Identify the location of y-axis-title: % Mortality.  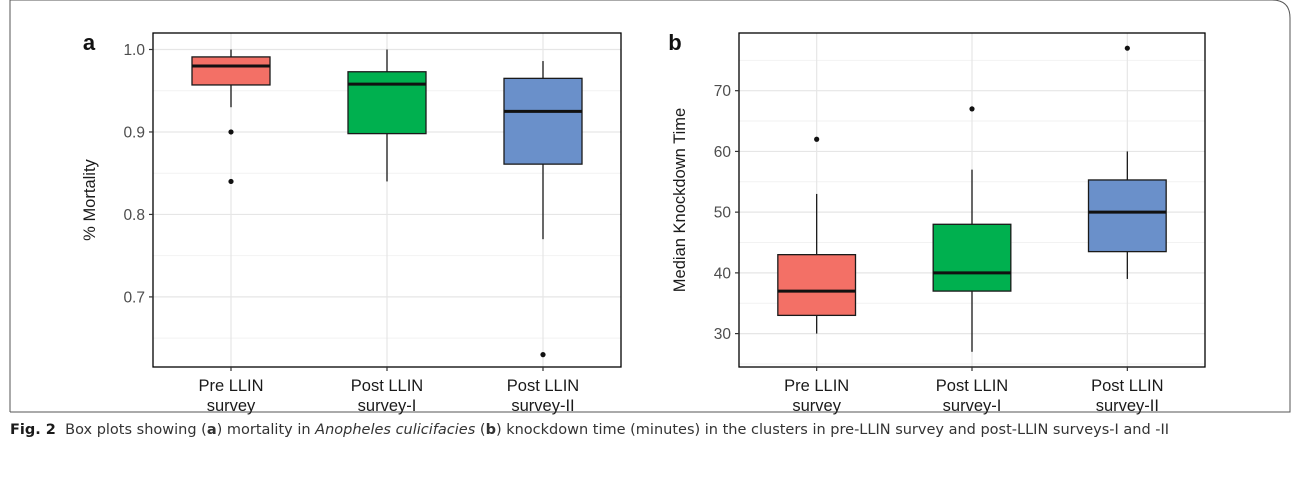
(90, 199).